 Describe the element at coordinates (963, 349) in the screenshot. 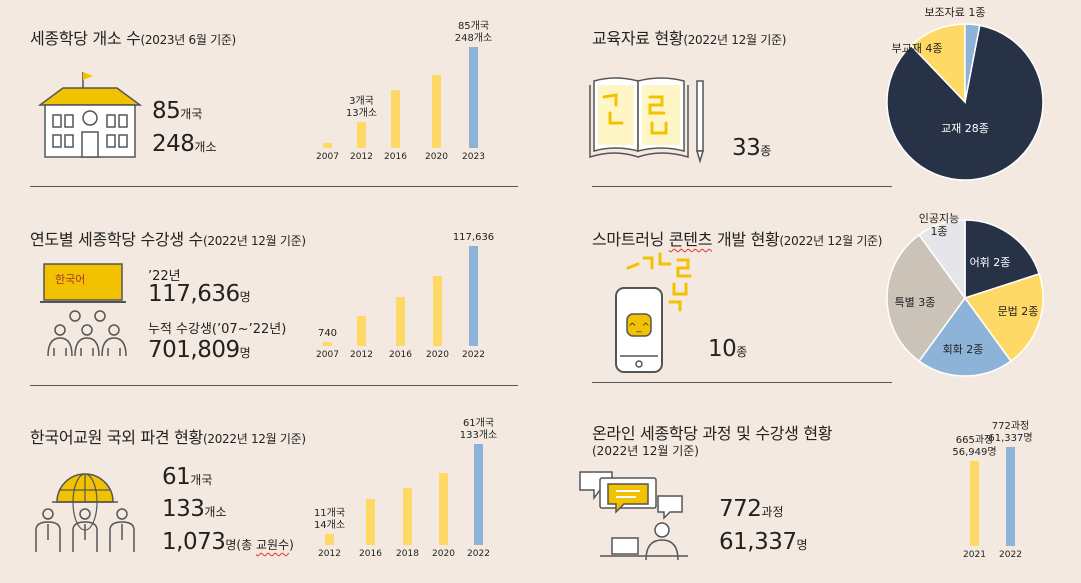

I see `pie-label: 회화 2종` at that location.